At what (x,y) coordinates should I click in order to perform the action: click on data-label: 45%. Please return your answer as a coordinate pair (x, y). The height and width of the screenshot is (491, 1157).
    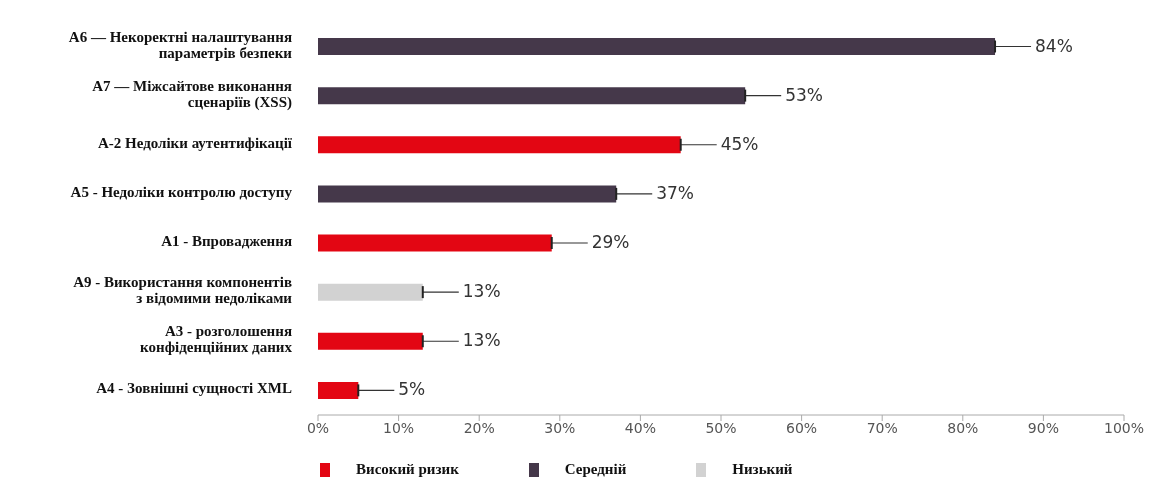
    Looking at the image, I should click on (739, 143).